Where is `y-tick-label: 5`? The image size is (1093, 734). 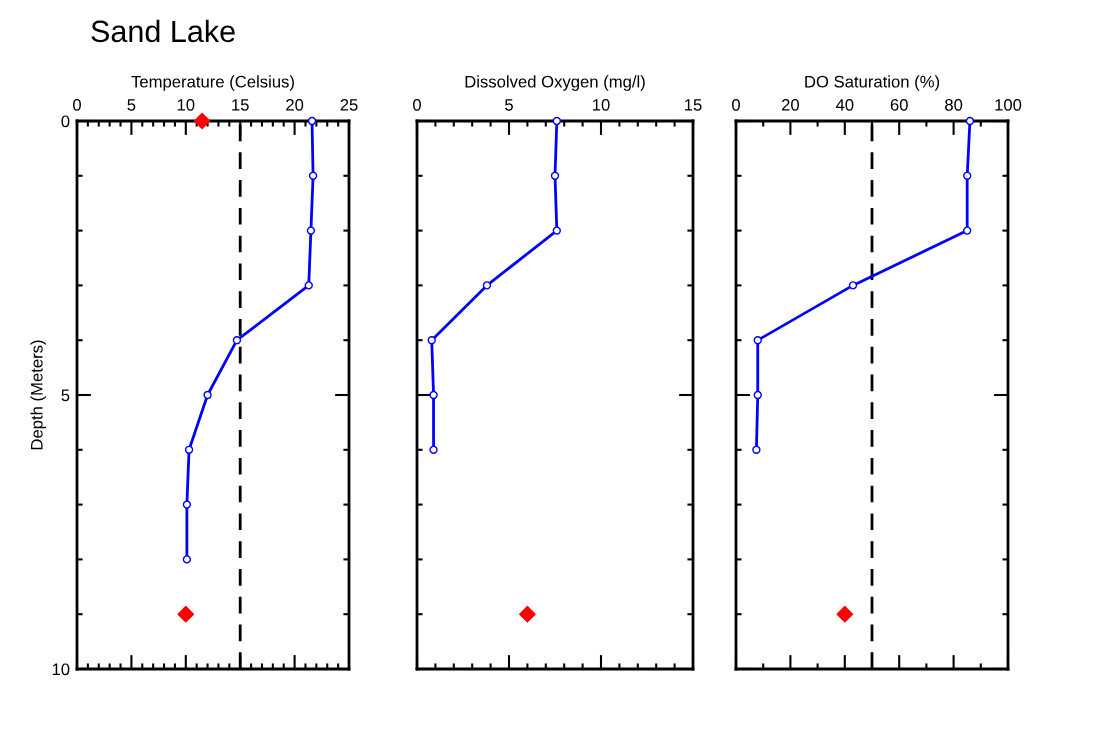
y-tick-label: 5 is located at coordinates (65, 395).